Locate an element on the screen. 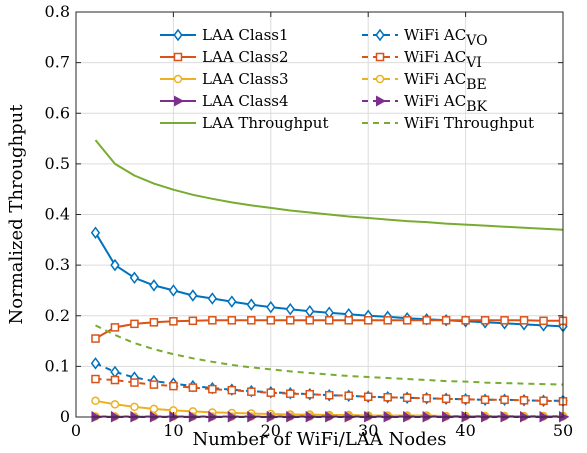 This screenshot has height=453, width=587. y-tick-label: 0.2 is located at coordinates (57, 315).